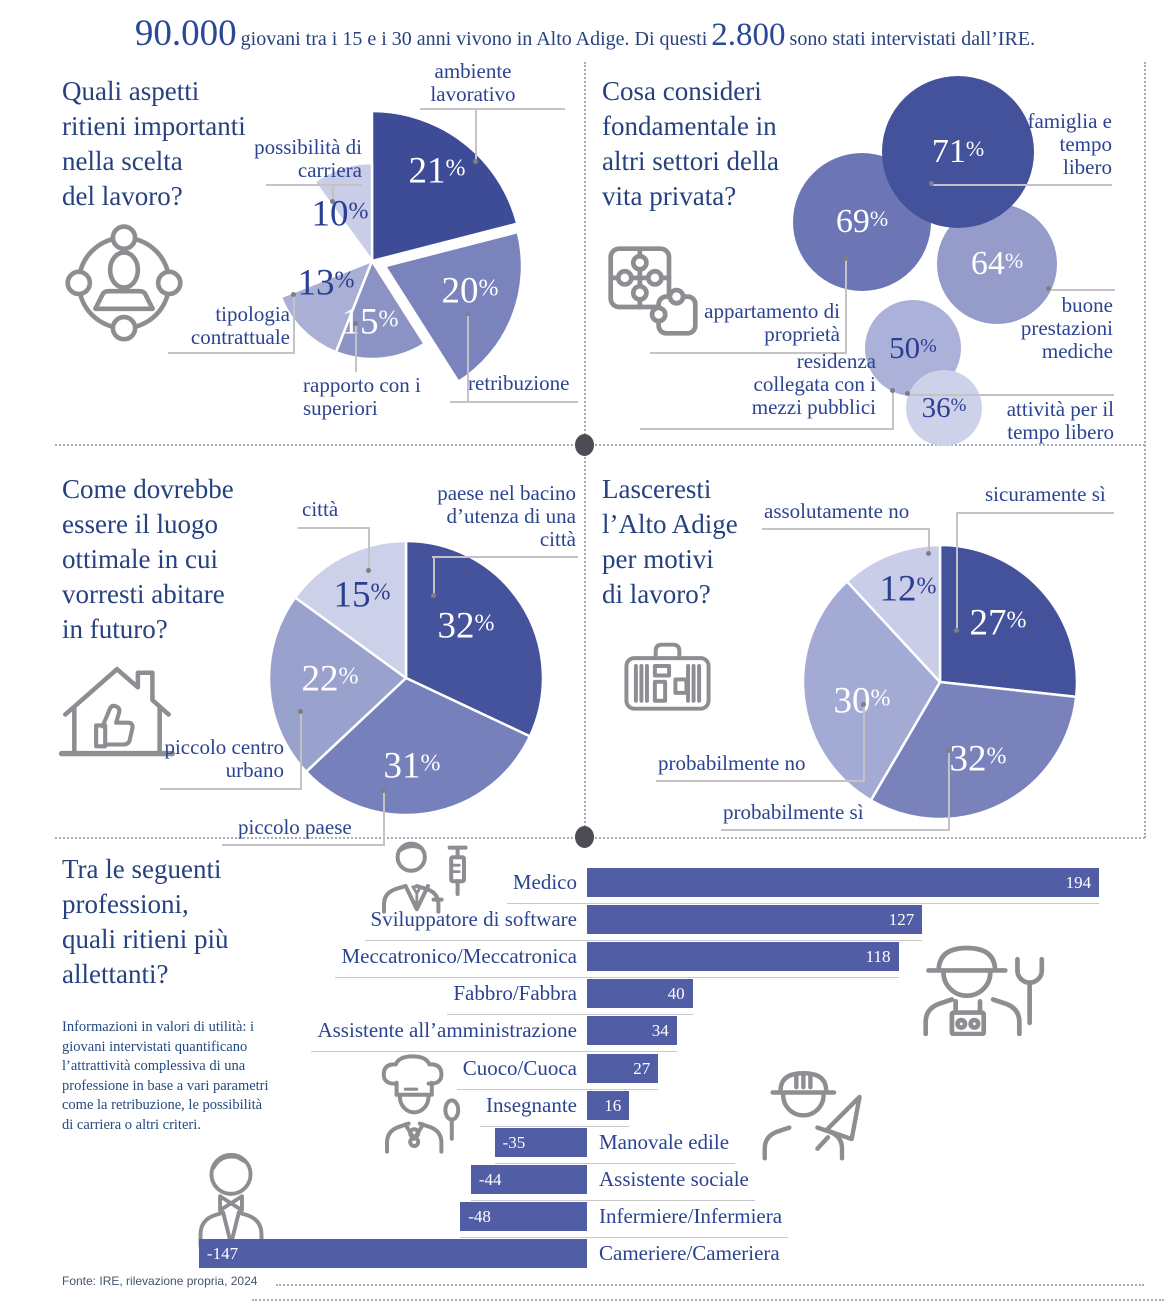  What do you see at coordinates (837, 511) in the screenshot?
I see `slice-label-assolutamente-no: assolutamente no` at bounding box center [837, 511].